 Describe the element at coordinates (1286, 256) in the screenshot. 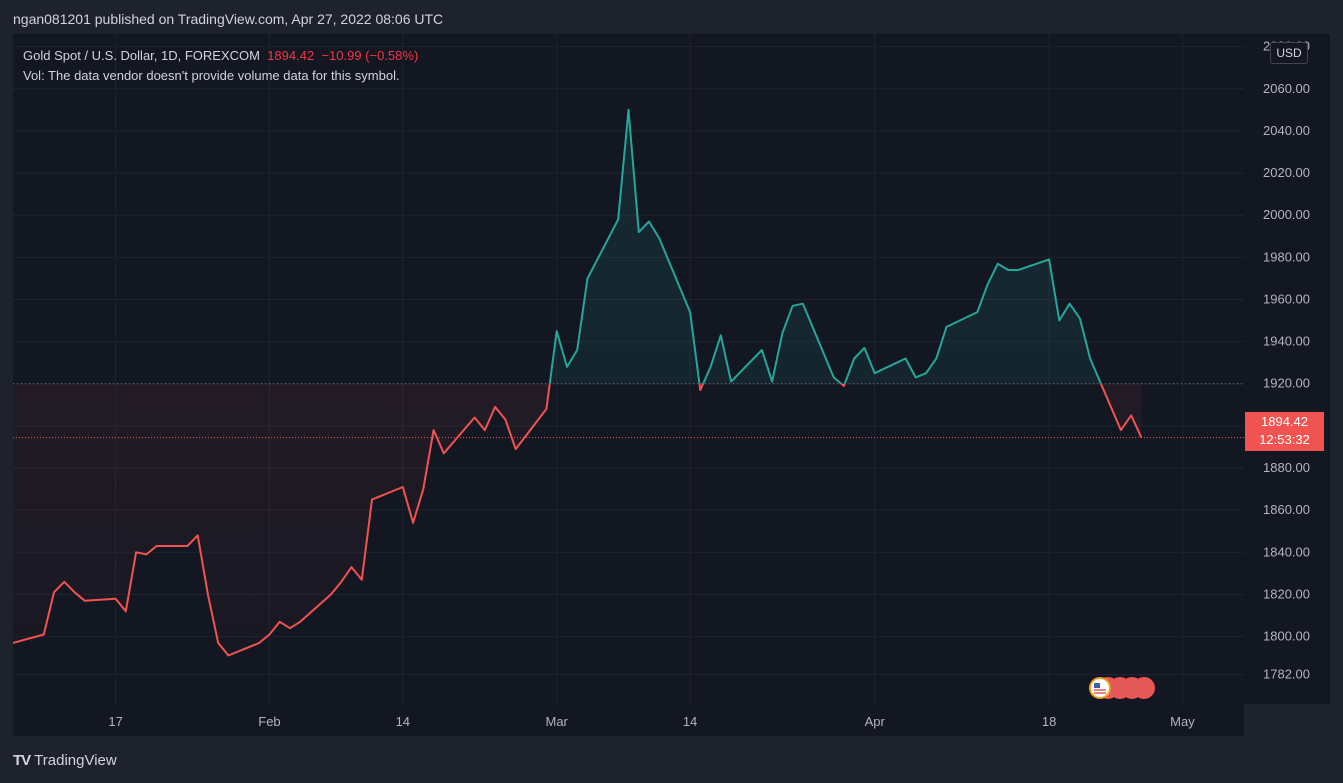

I see `y-tick-label: 1980.00` at that location.